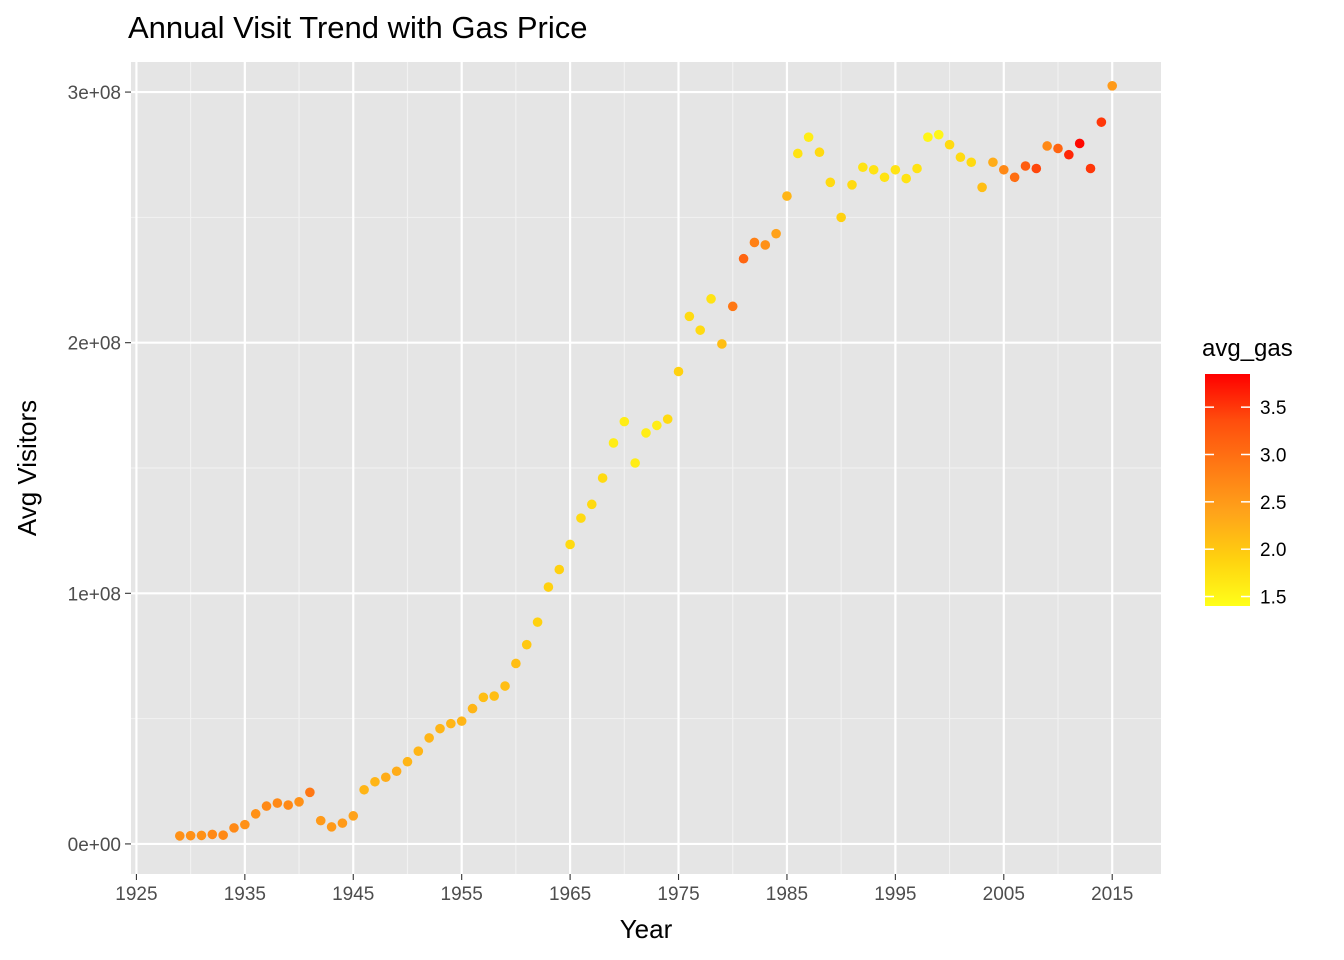 The image size is (1344, 960). I want to click on y-tick-label: 0e+00, so click(94, 845).